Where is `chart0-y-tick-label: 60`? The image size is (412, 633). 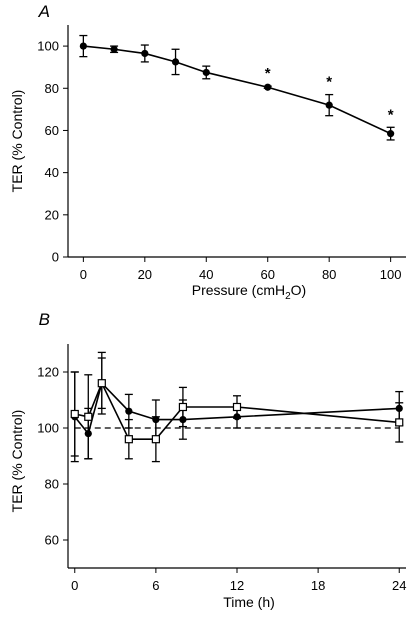
chart0-y-tick-label: 60 is located at coordinates (52, 130).